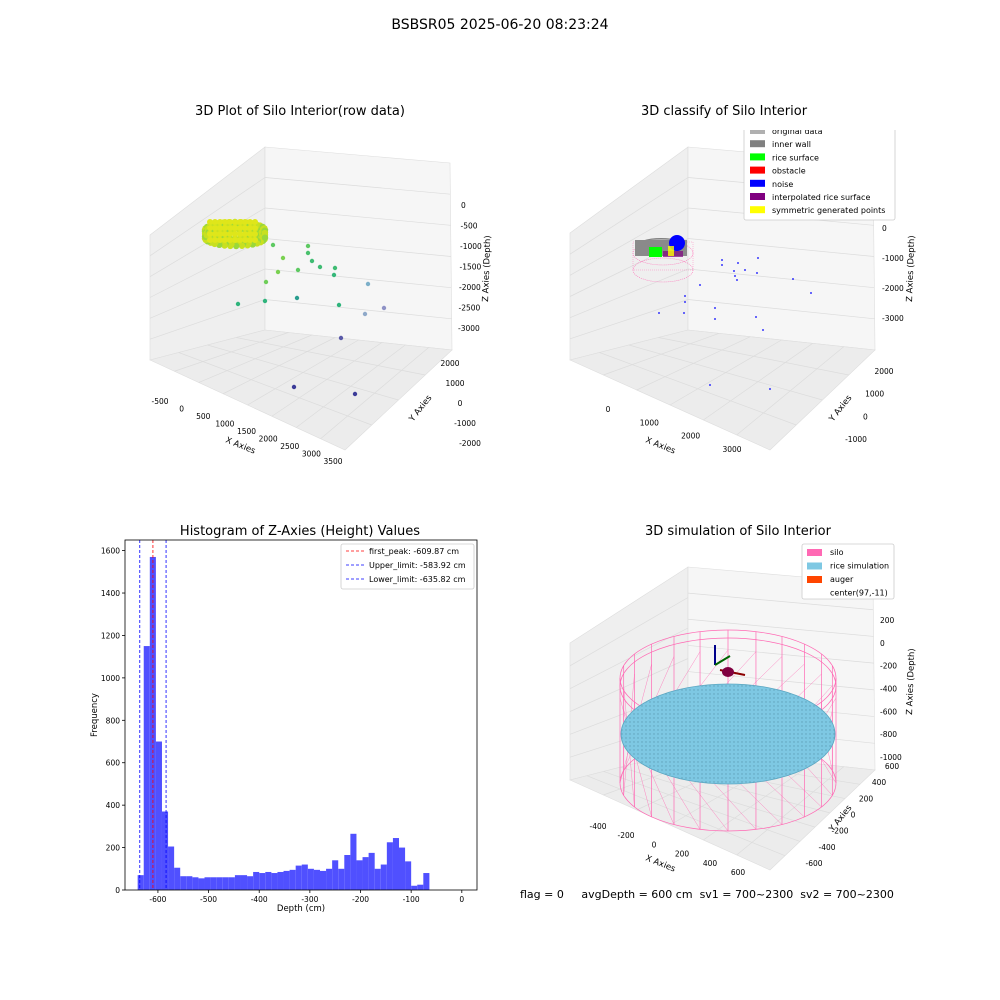 This screenshot has width=1000, height=1000. Describe the element at coordinates (421, 409) in the screenshot. I see `raw-y-axis-label: Y Axies` at that location.